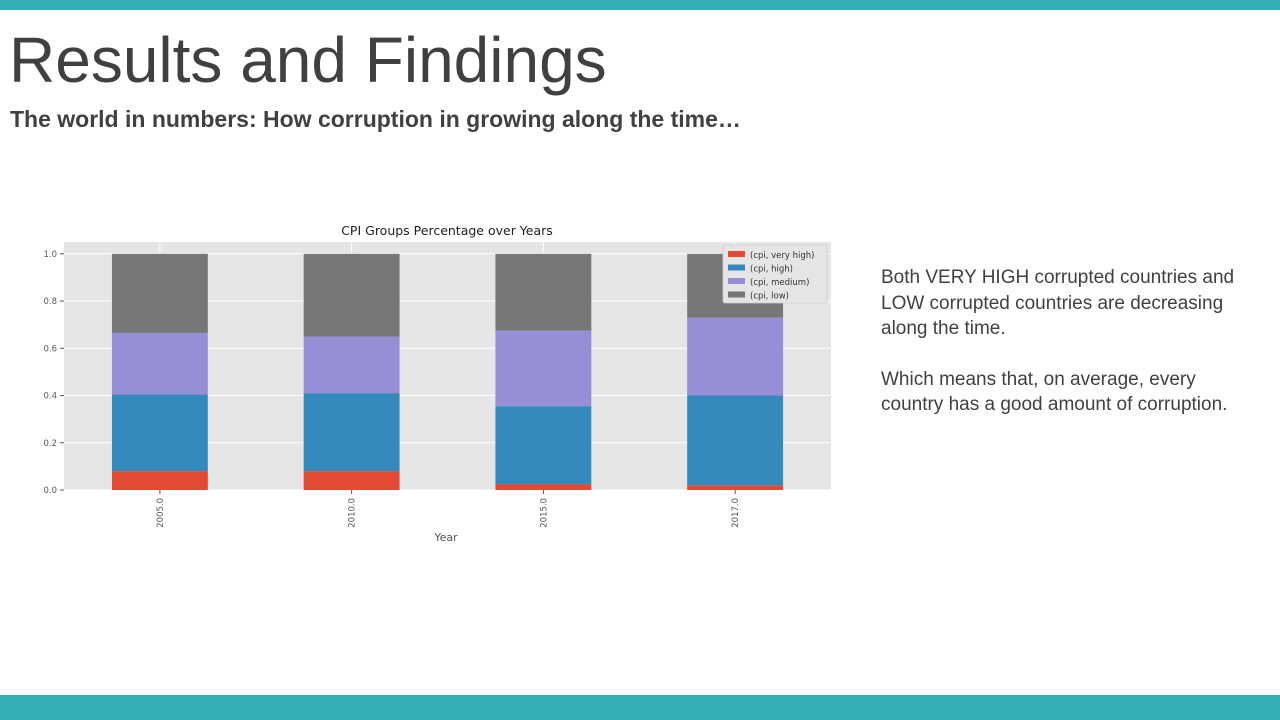 Image resolution: width=1280 pixels, height=720 pixels. Describe the element at coordinates (544, 513) in the screenshot. I see `x-tick-label: 2015.0` at that location.